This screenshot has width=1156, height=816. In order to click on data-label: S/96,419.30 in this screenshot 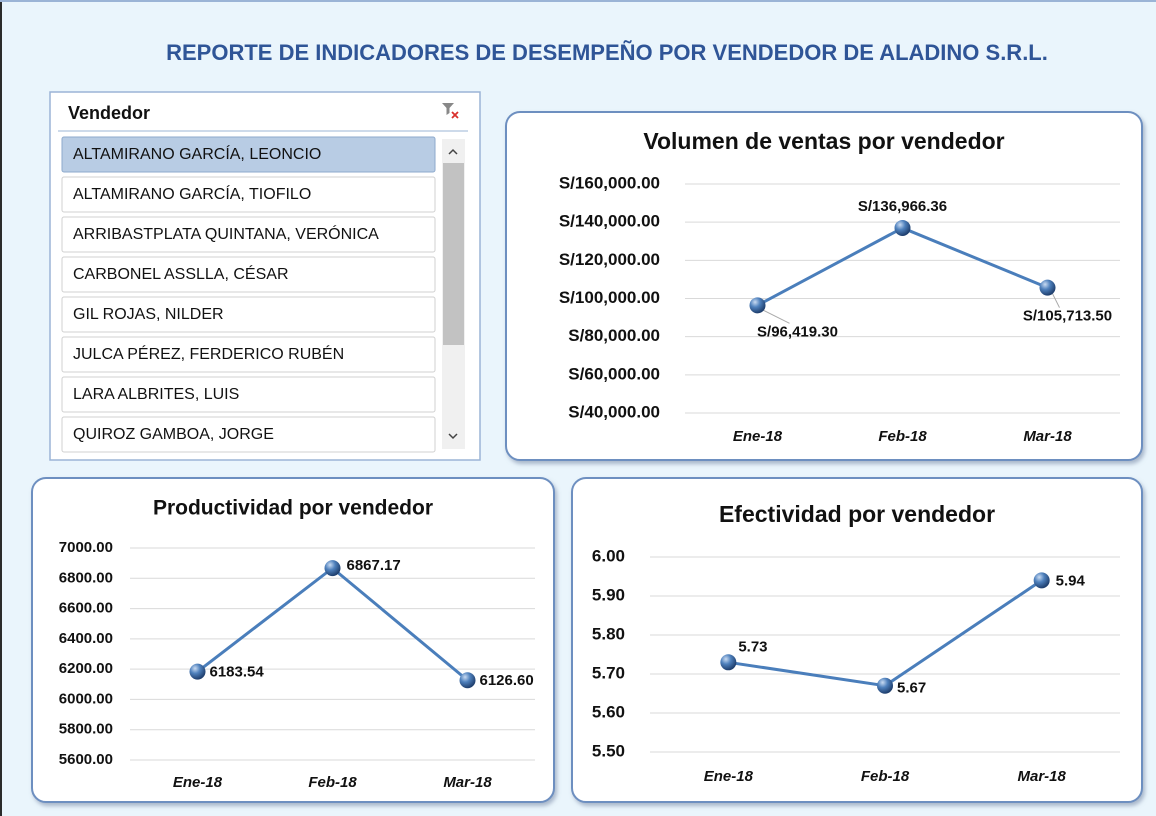, I will do `click(797, 331)`.